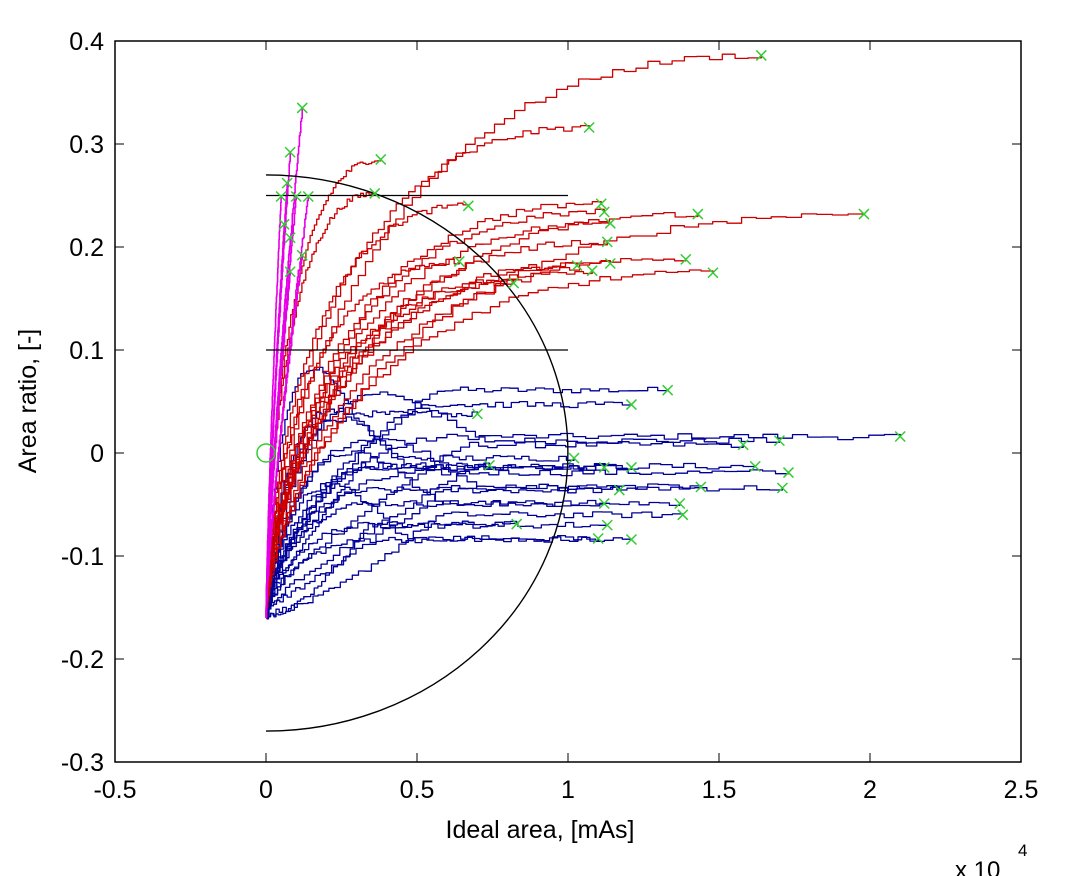  What do you see at coordinates (266, 453) in the screenshot?
I see `origin-marker` at bounding box center [266, 453].